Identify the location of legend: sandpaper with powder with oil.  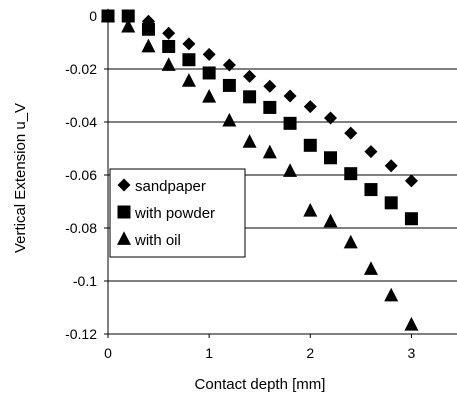
(177, 213).